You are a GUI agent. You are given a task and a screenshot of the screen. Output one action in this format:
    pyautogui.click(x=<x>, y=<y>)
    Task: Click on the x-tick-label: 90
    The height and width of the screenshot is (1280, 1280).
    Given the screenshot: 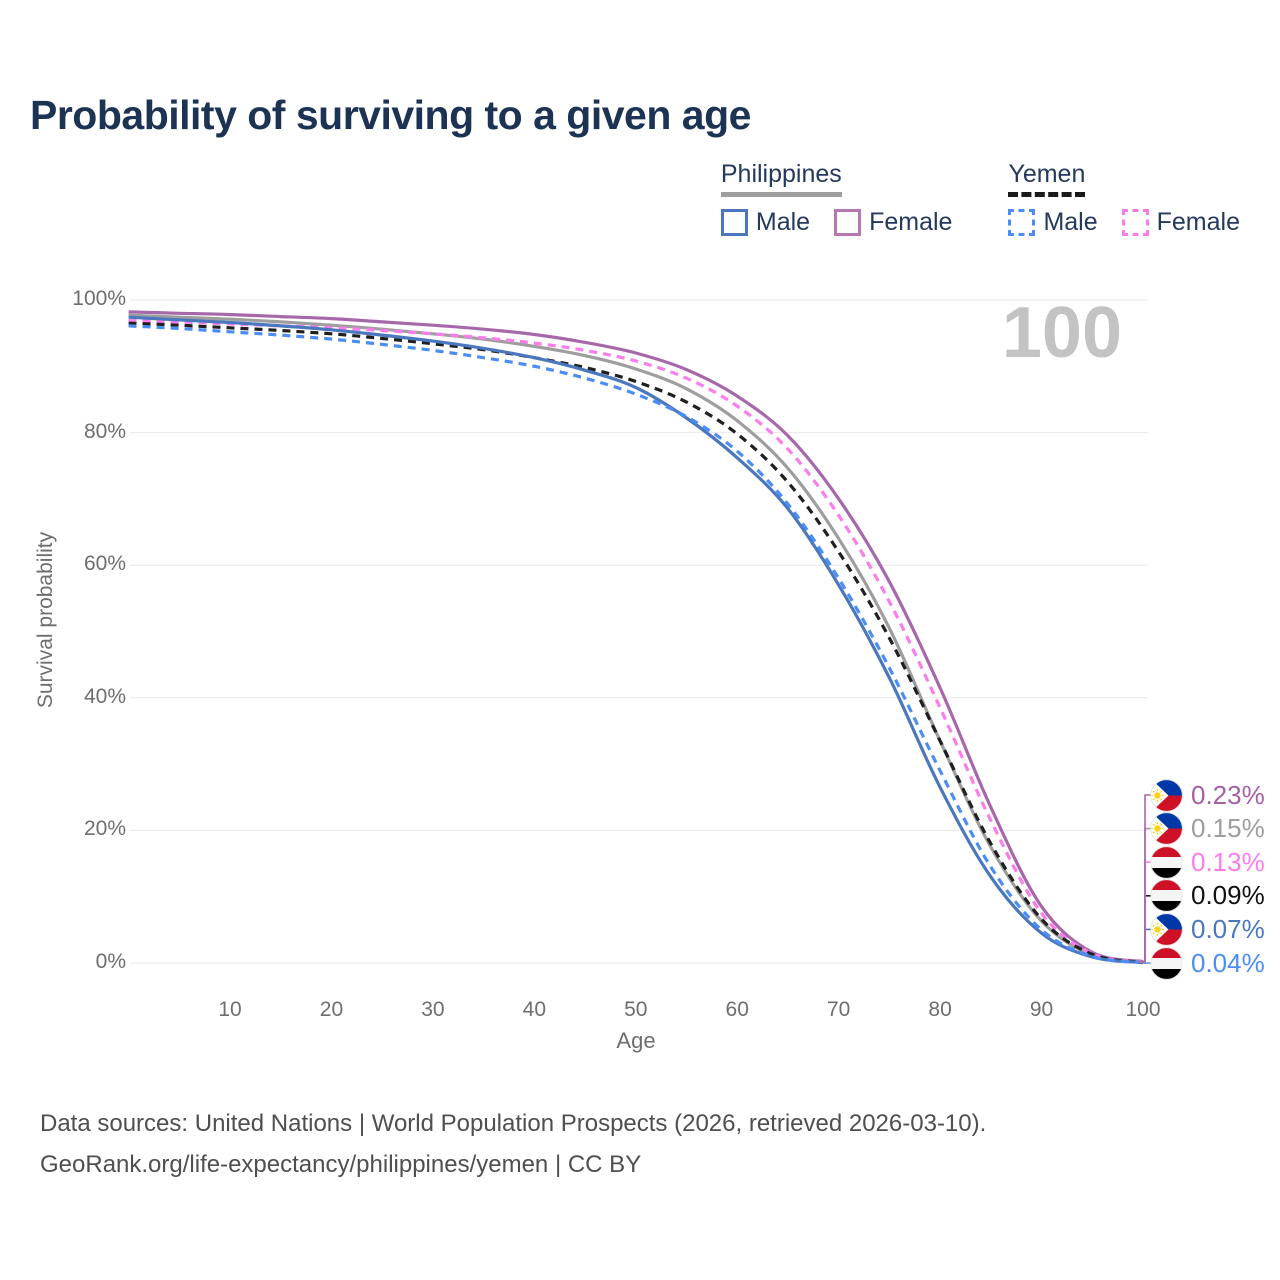 What is the action you would take?
    pyautogui.click(x=1041, y=1009)
    